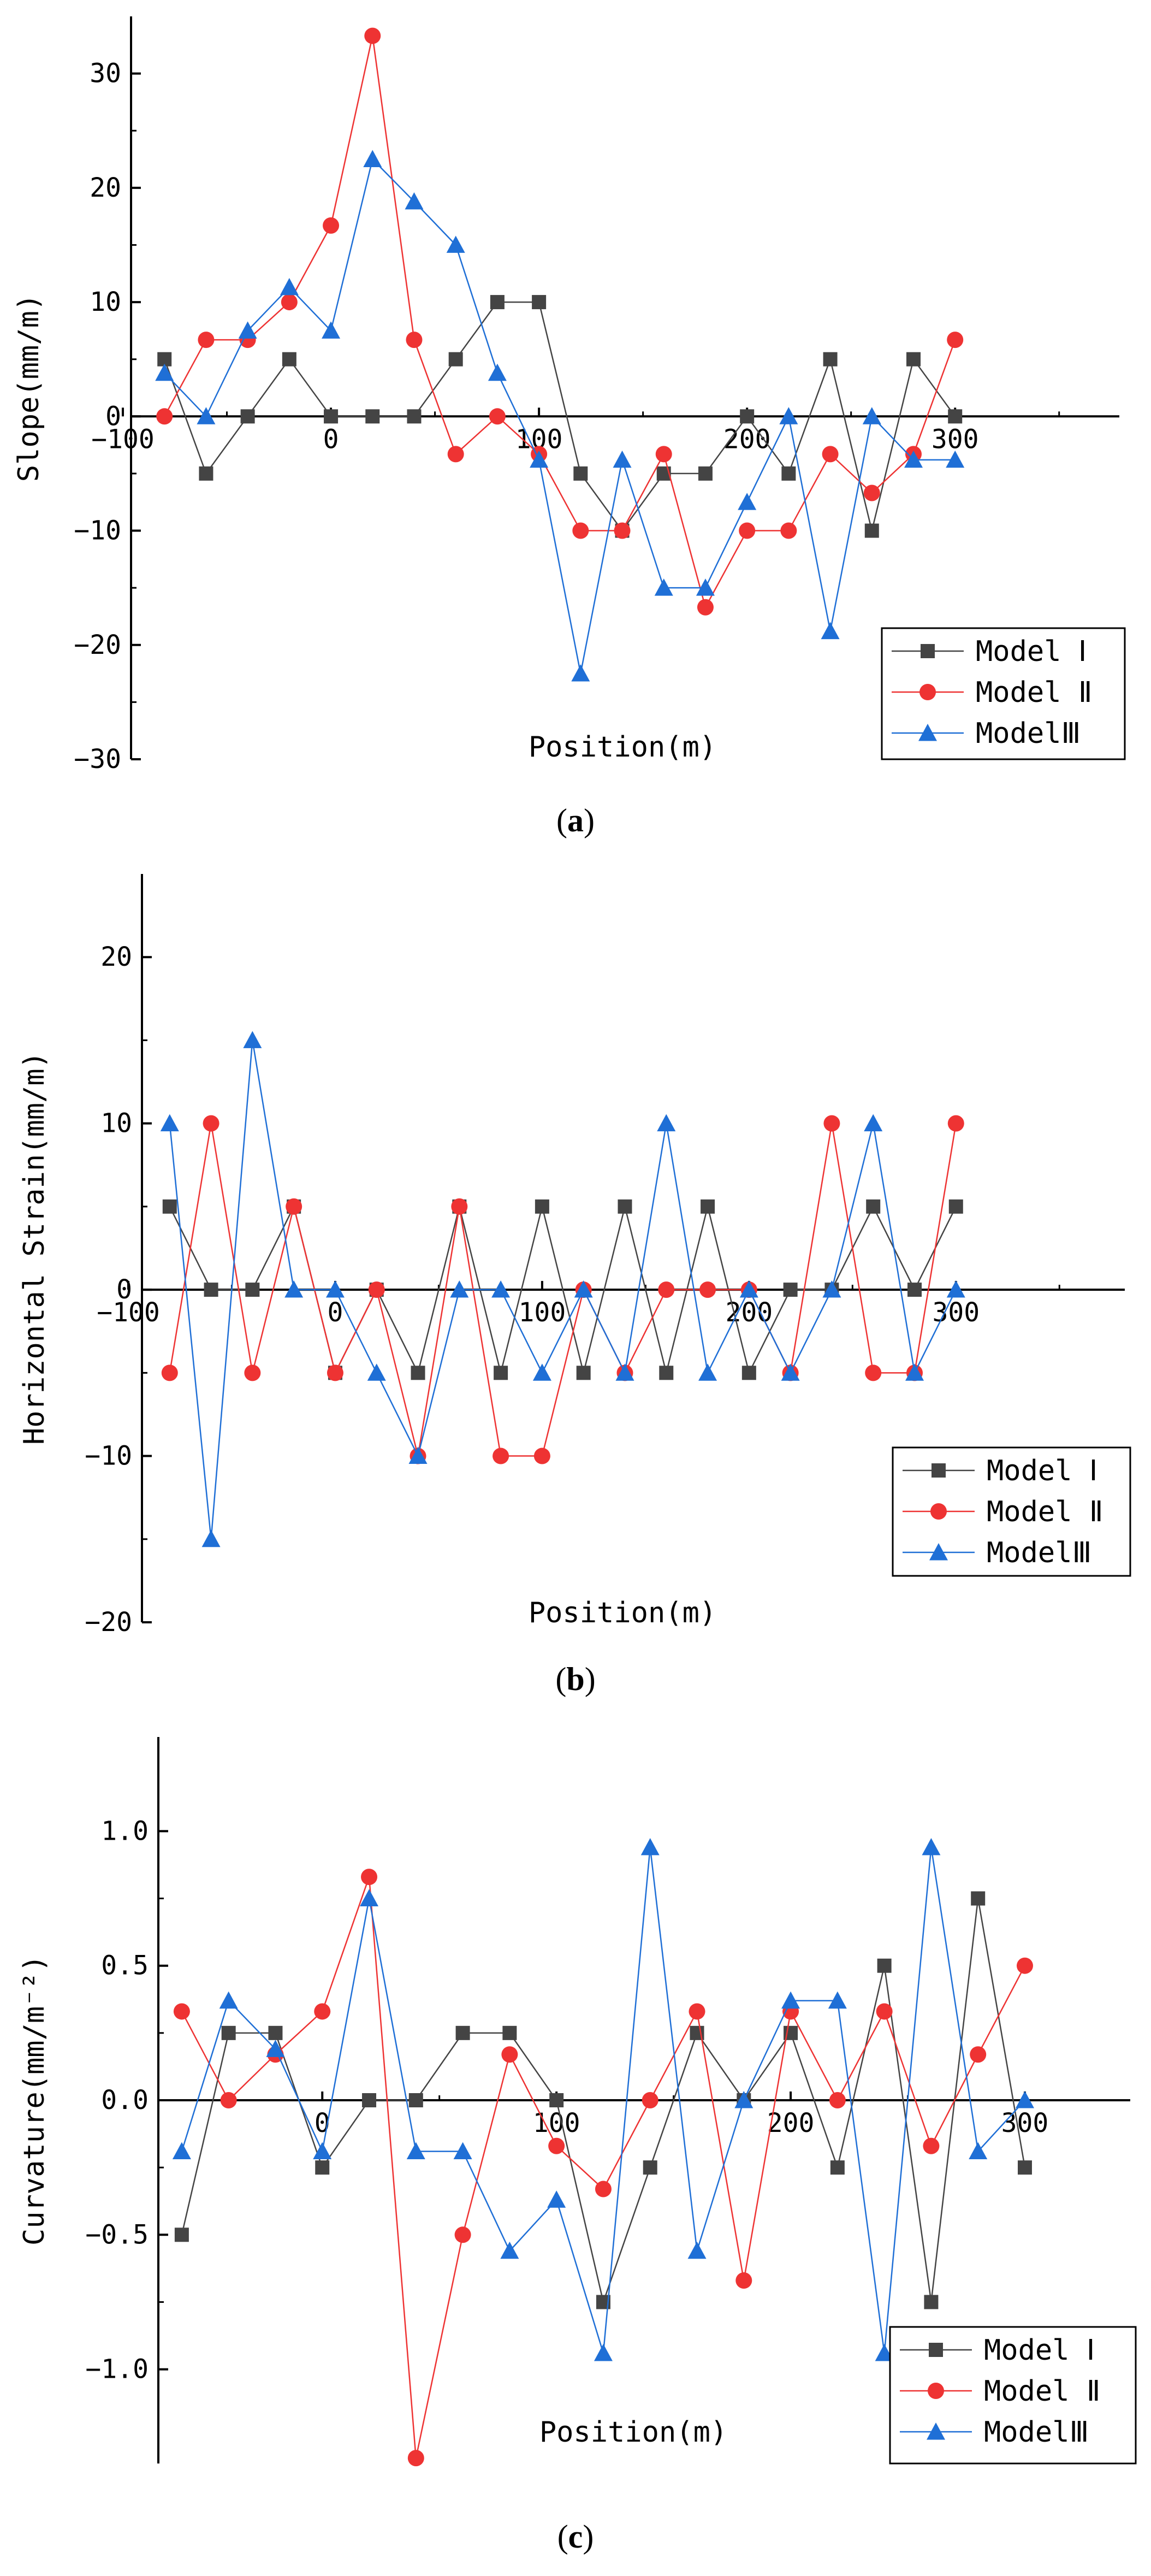 This screenshot has height=2576, width=1151. What do you see at coordinates (335, 1313) in the screenshot?
I see `x-tick-label: 0` at bounding box center [335, 1313].